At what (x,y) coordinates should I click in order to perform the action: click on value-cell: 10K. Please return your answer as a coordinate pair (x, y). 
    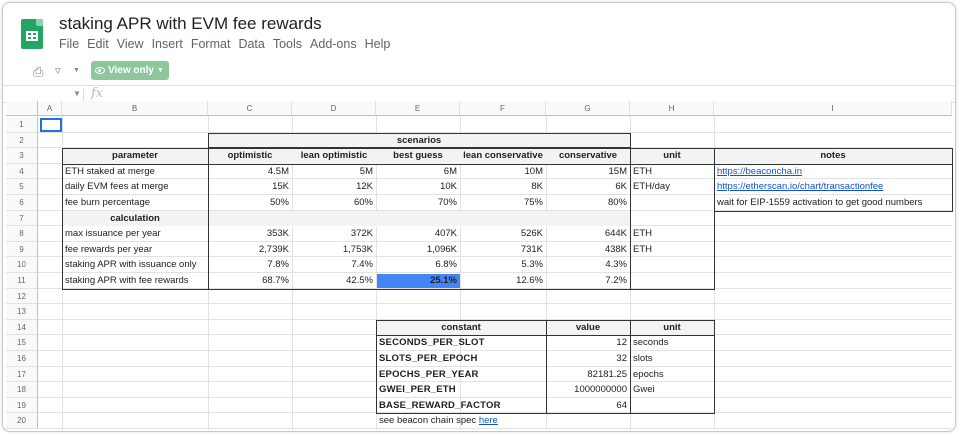
    Looking at the image, I should click on (448, 187).